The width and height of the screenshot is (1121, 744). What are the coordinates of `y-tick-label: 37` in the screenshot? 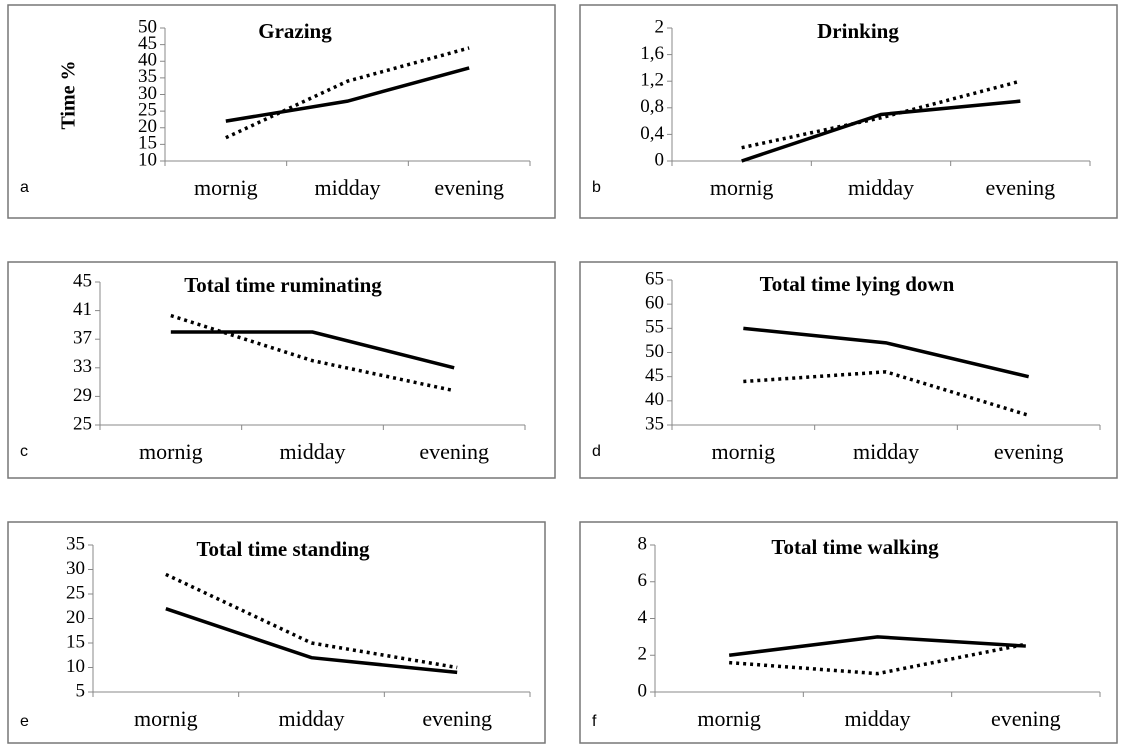 It's located at (82, 338).